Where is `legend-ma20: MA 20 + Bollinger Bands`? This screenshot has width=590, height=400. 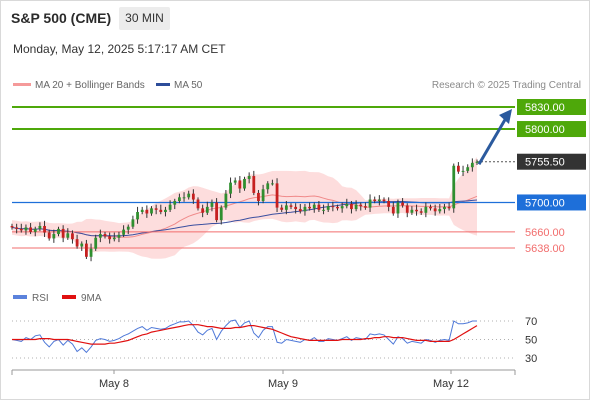 legend-ma20: MA 20 + Bollinger Bands is located at coordinates (79, 85).